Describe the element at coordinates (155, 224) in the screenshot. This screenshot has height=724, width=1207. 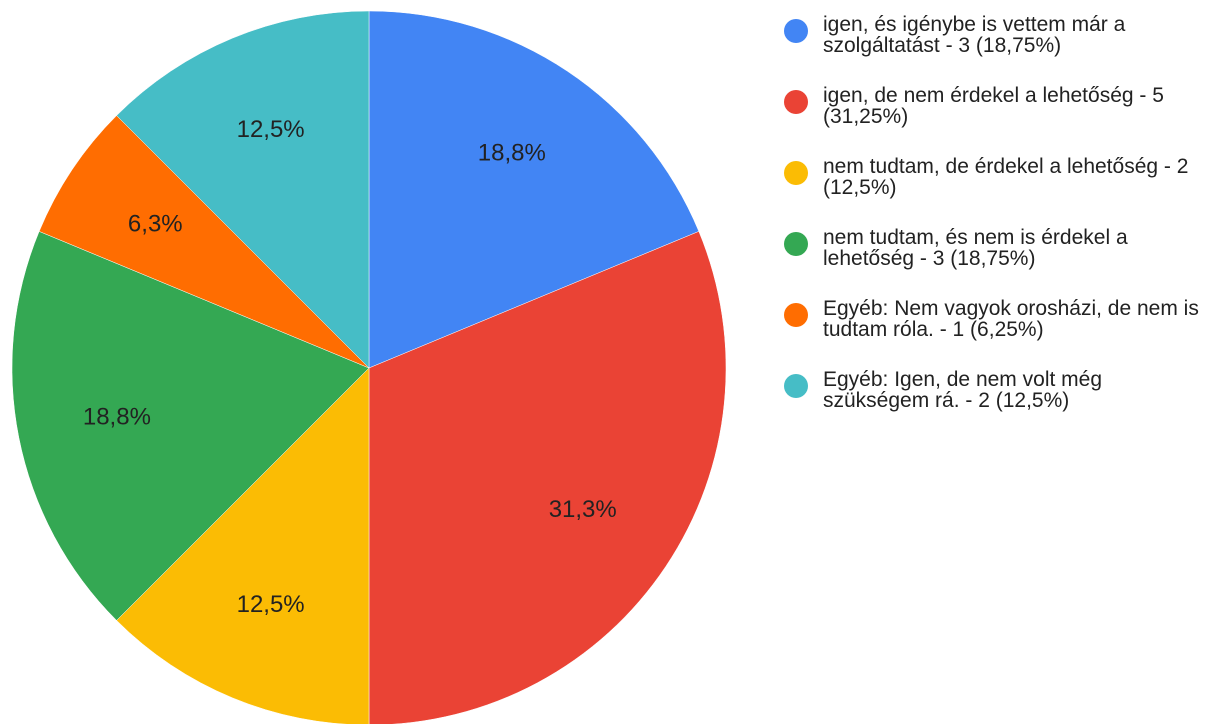
I see `slice-label: 6,3%` at that location.